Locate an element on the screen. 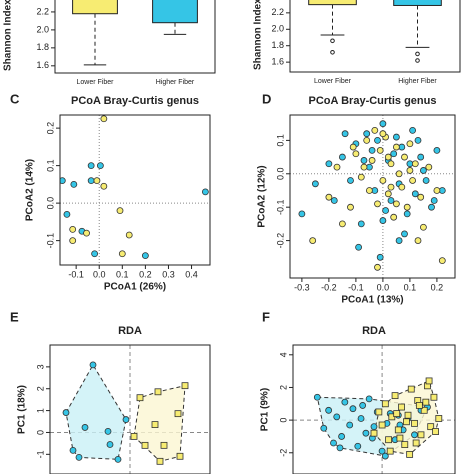 Image resolution: width=474 pixels, height=474 pixels. y-tick-label: 1.6 is located at coordinates (42, 65).